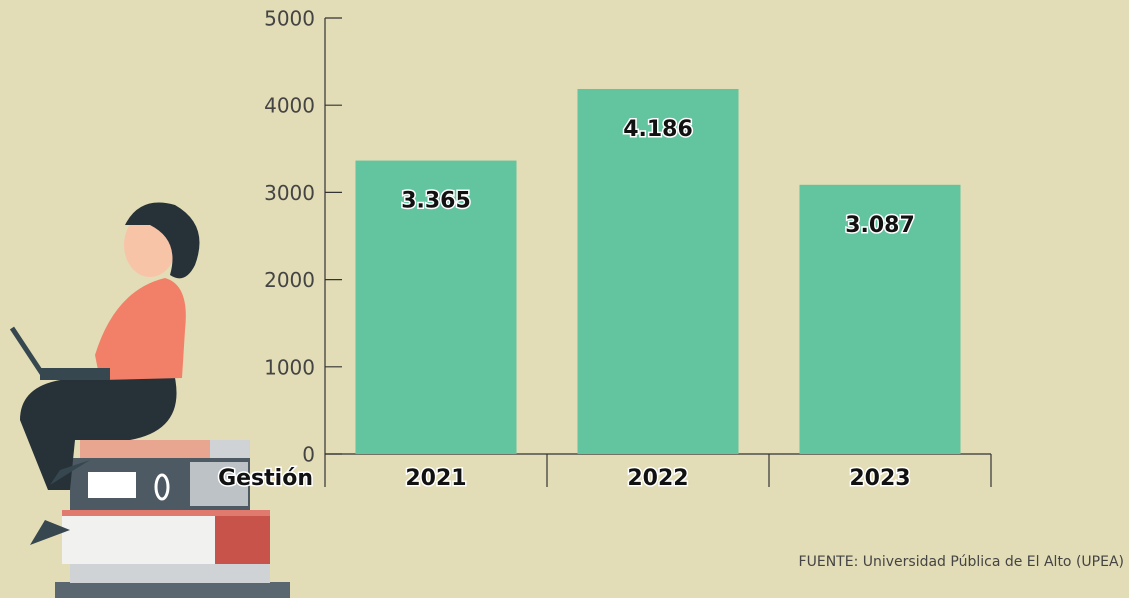 The height and width of the screenshot is (598, 1129). Describe the element at coordinates (289, 106) in the screenshot. I see `y-tick-label: 4000` at that location.